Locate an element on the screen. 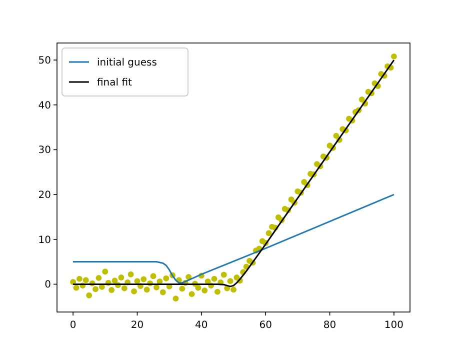 The width and height of the screenshot is (455, 350). x-tick-label: 60 is located at coordinates (265, 325).